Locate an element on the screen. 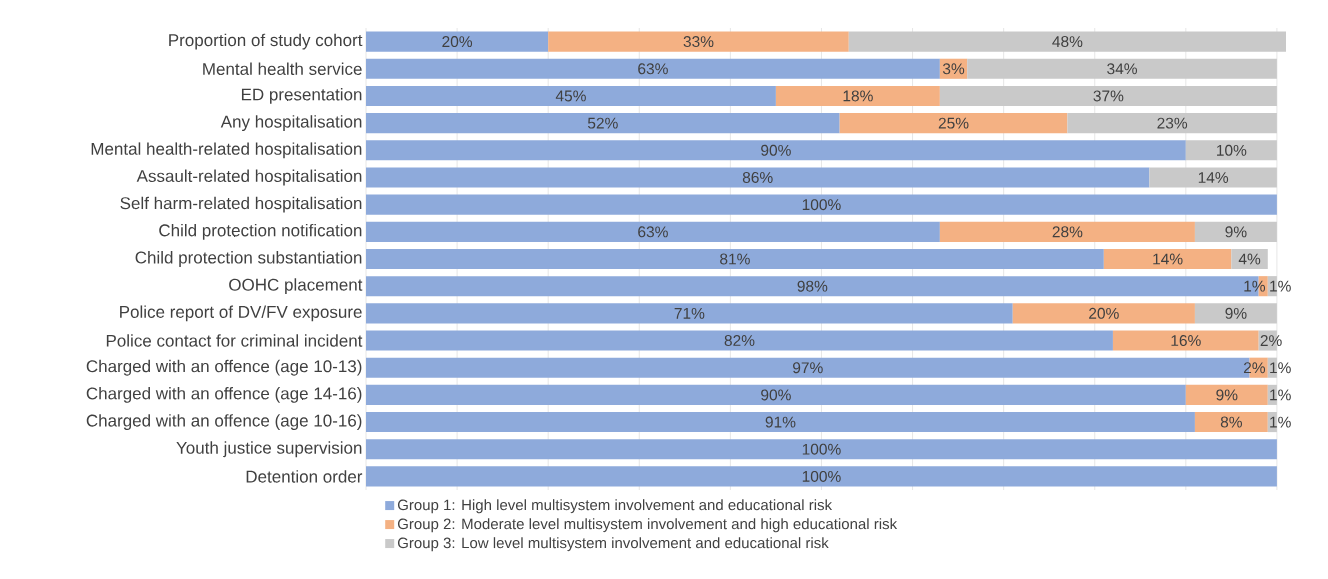  y-tick-label: Police report of DV/FV exposure is located at coordinates (241, 313).